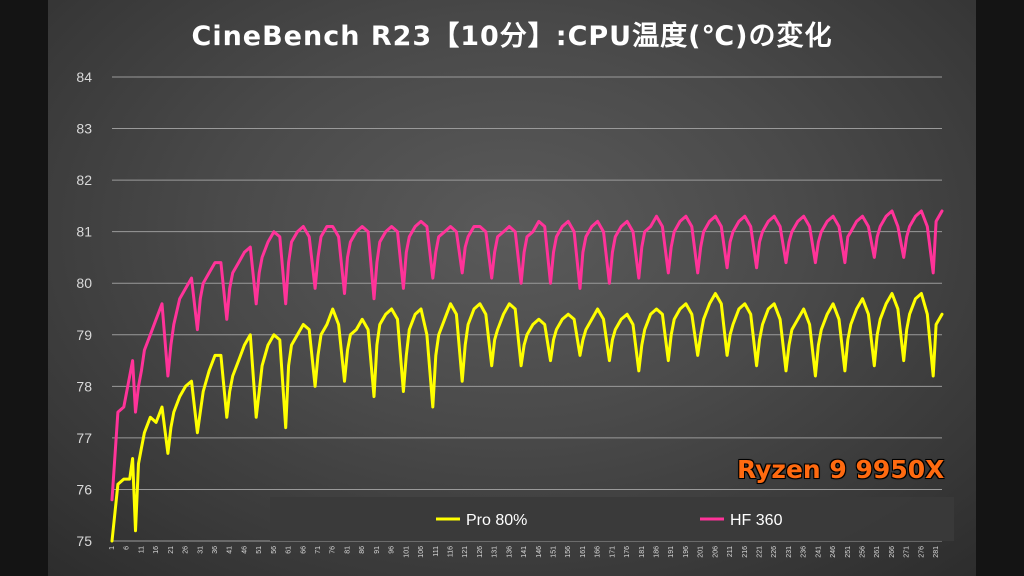 The image size is (1024, 576). What do you see at coordinates (583, 552) in the screenshot?
I see `x-tick-label: 161` at bounding box center [583, 552].